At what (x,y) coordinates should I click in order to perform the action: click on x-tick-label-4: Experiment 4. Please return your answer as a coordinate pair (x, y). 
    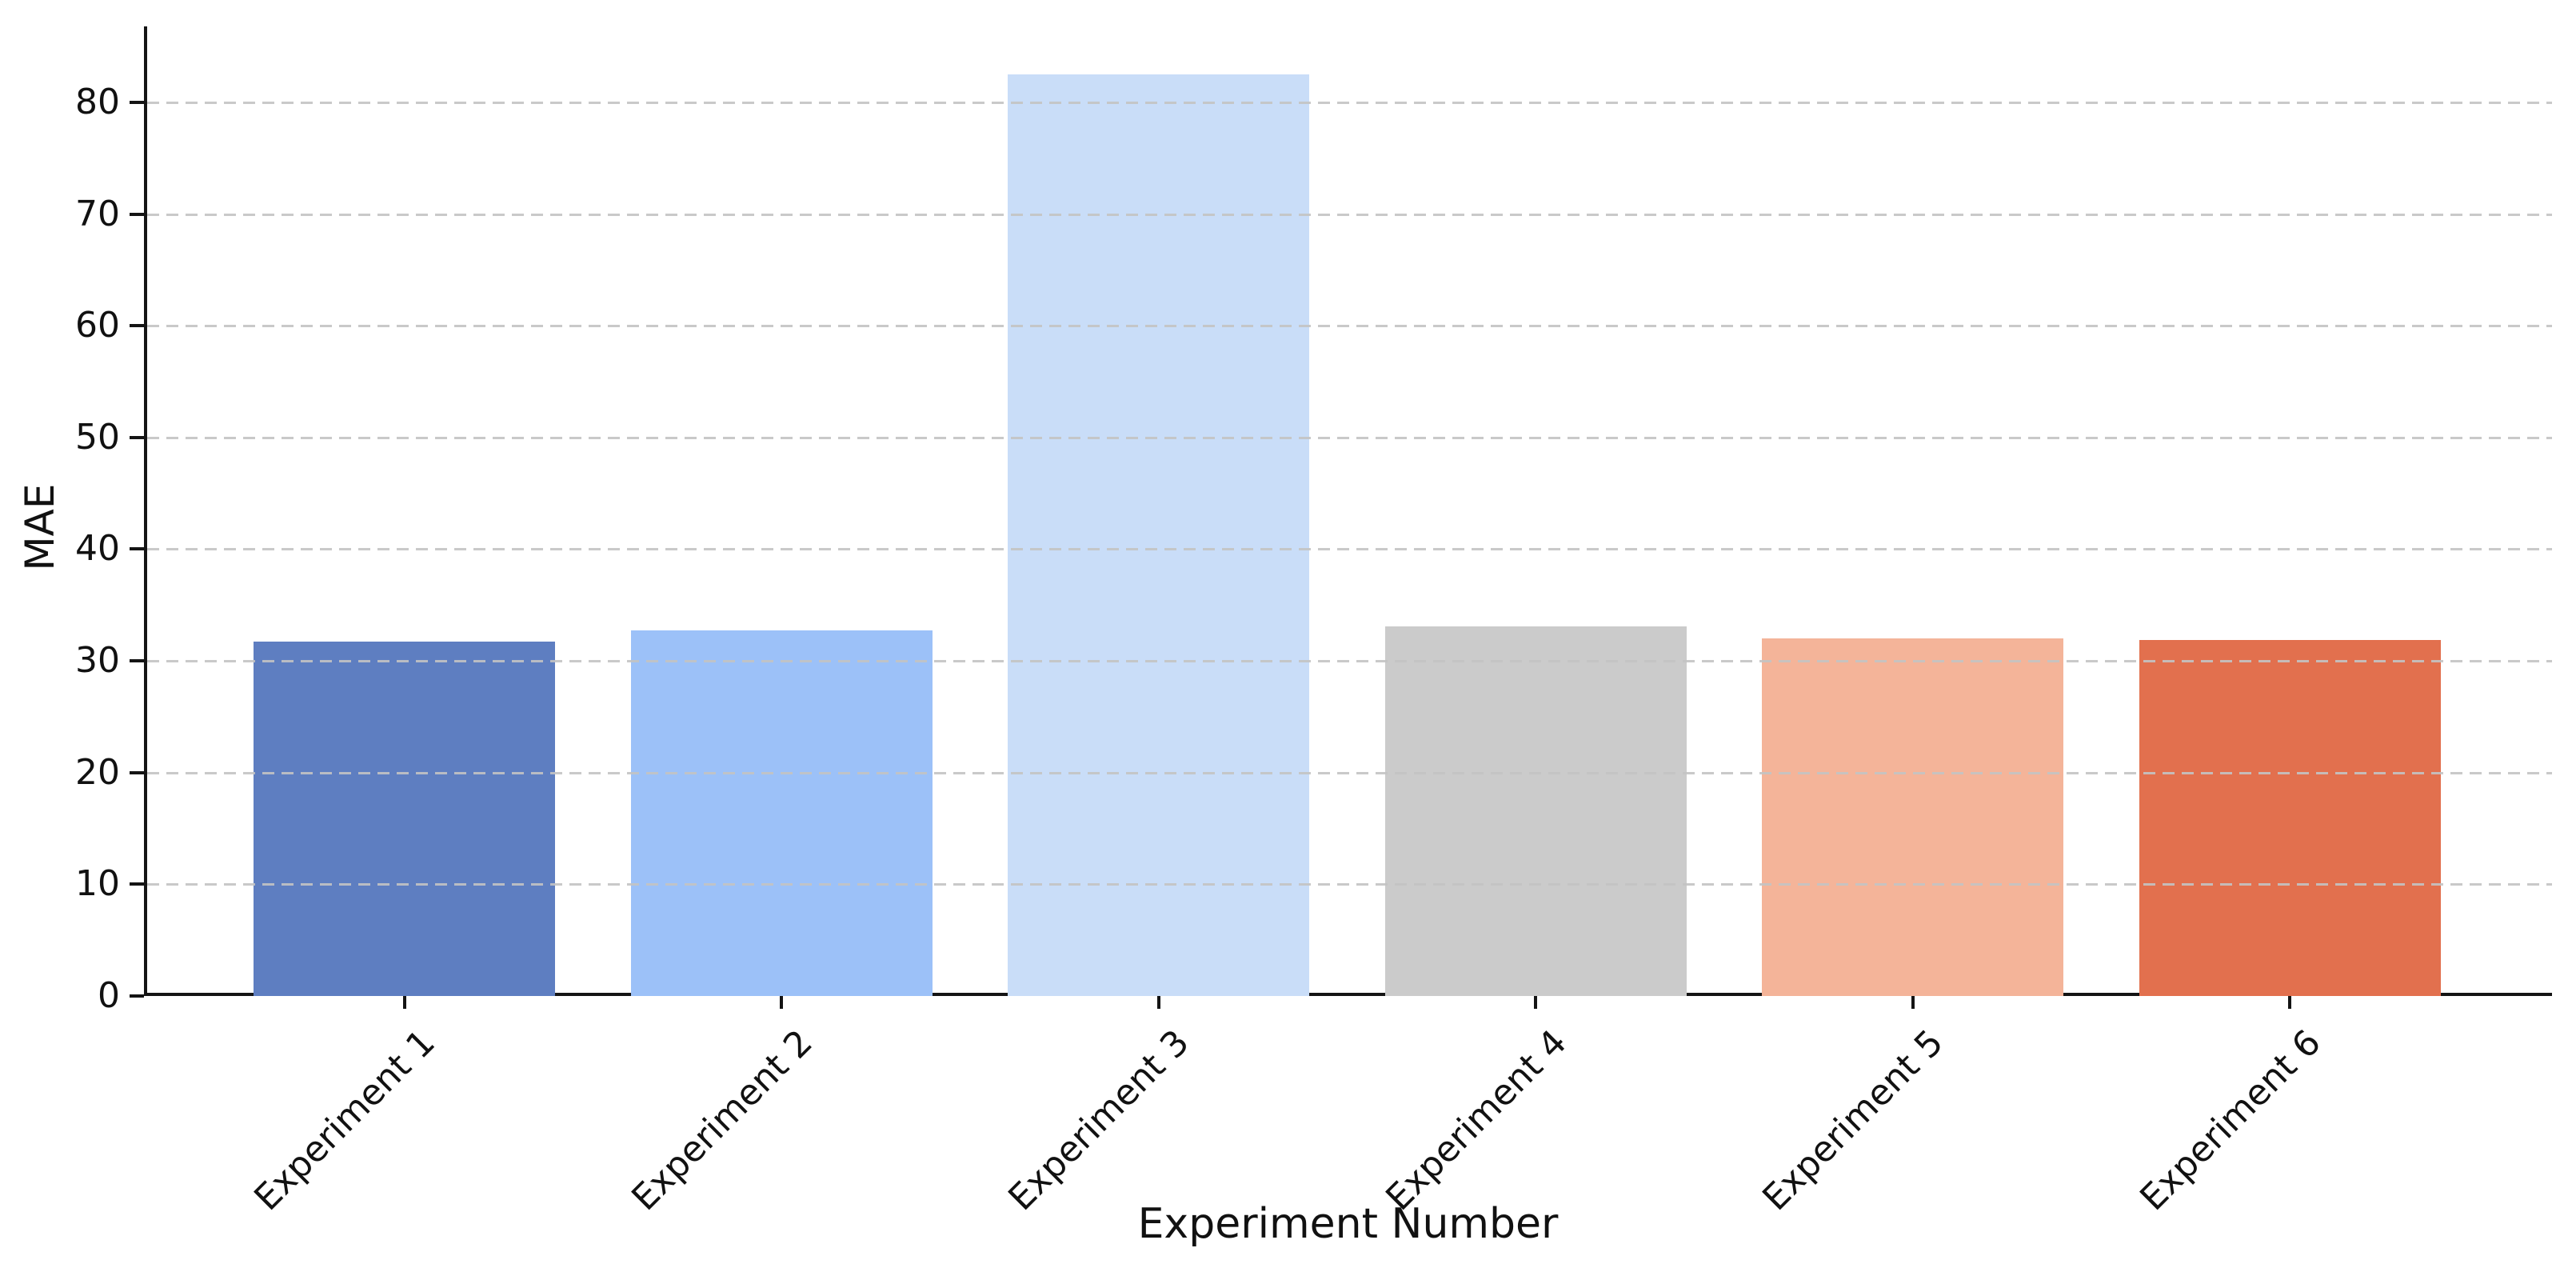
    Looking at the image, I should click on (1476, 1120).